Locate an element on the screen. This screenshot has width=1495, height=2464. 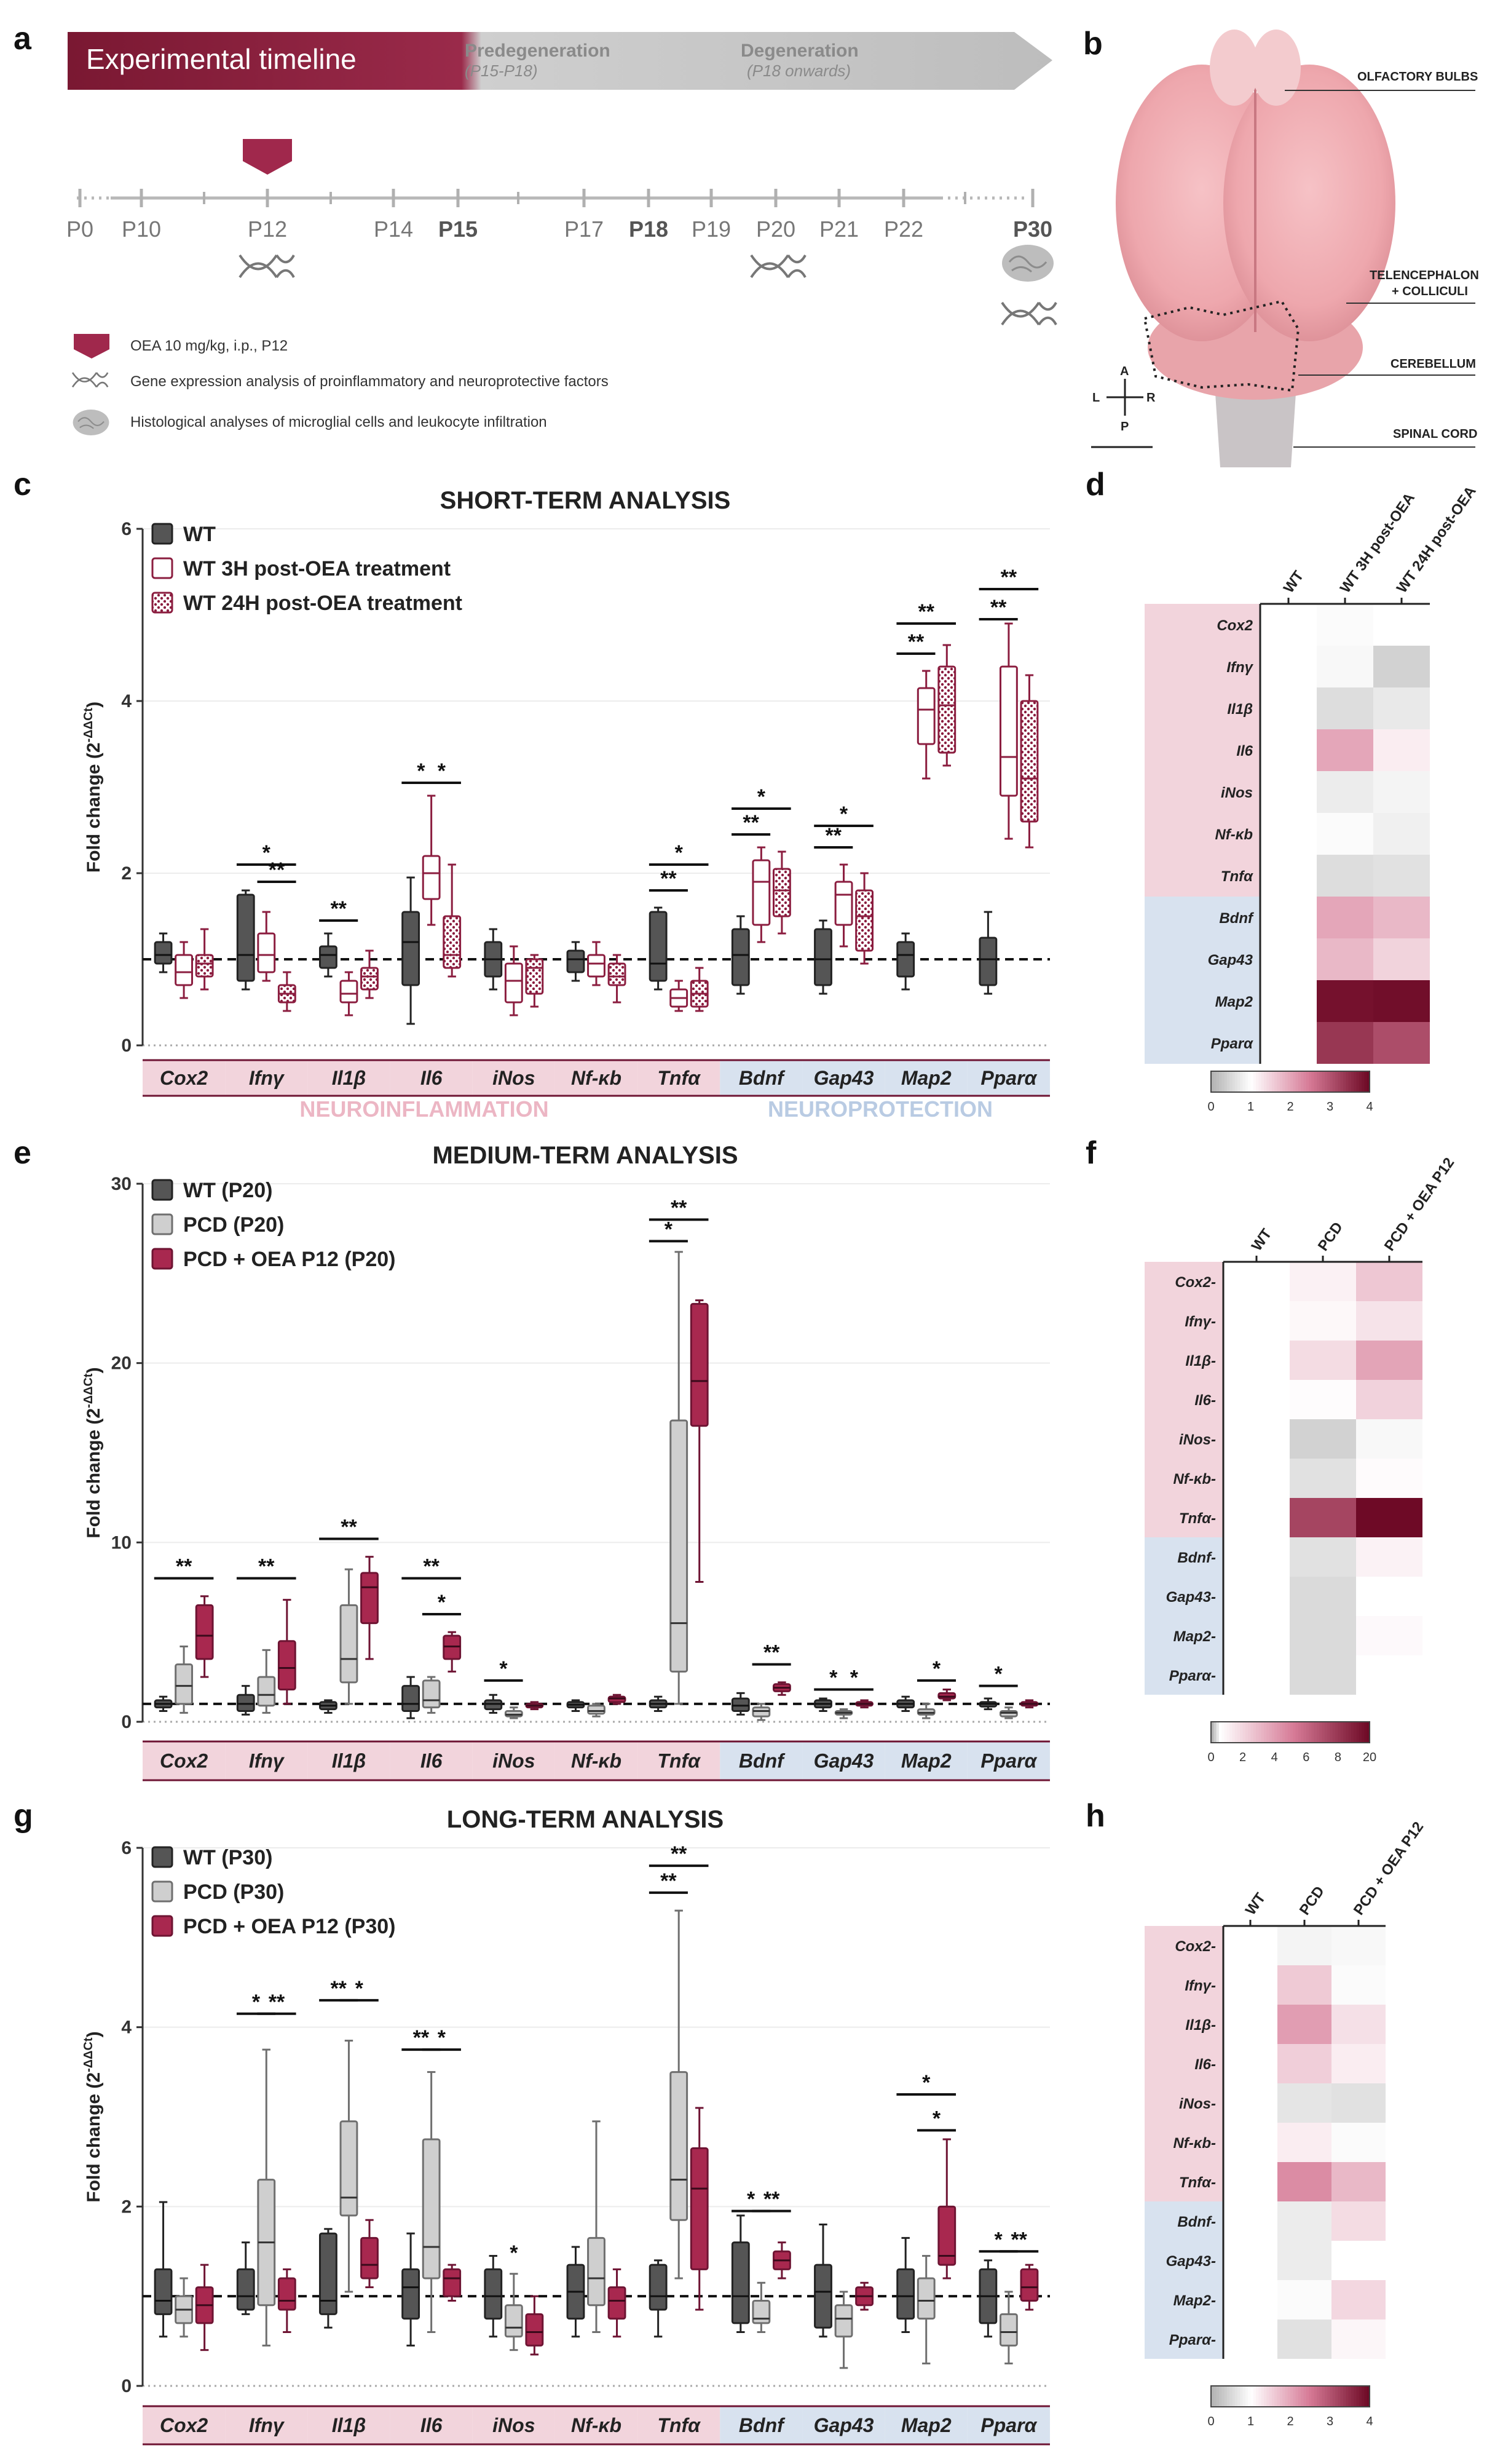
colorbar-frame is located at coordinates (1290, 1732).